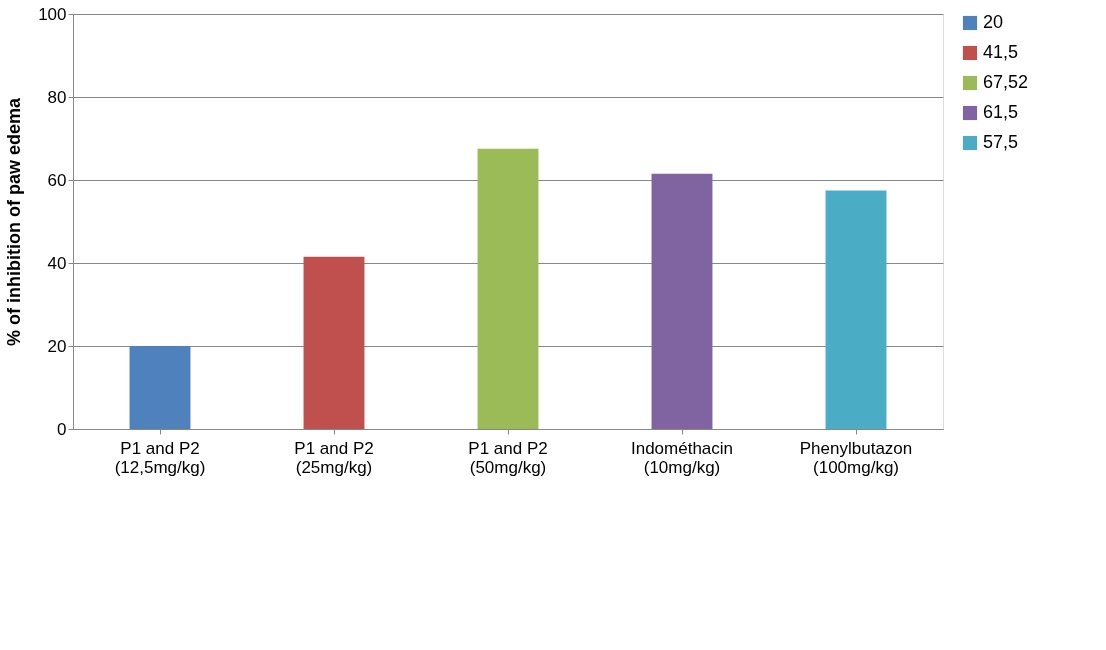 This screenshot has width=1106, height=650. What do you see at coordinates (993, 22) in the screenshot?
I see `legend-label: 20` at bounding box center [993, 22].